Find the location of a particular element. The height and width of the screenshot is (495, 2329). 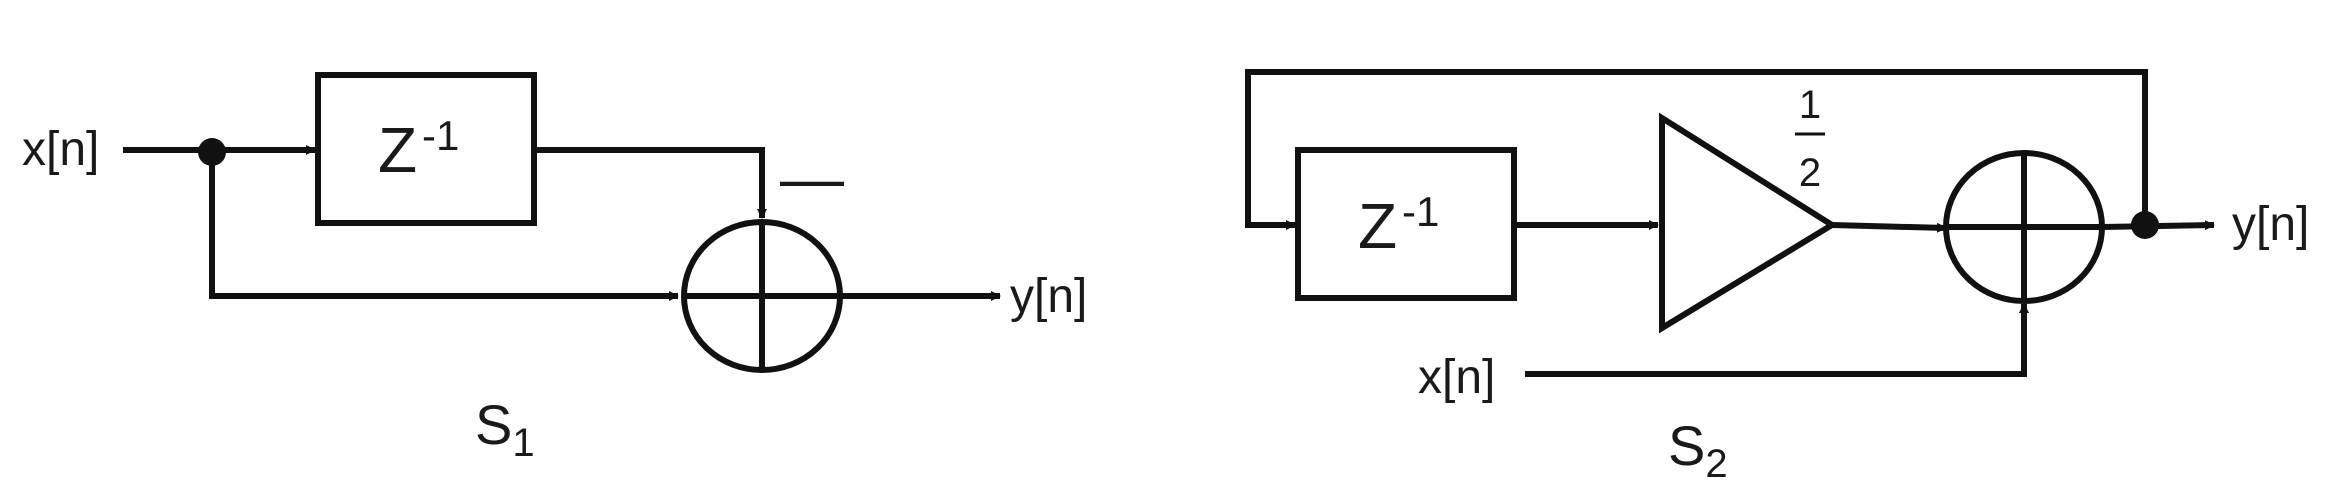

s1-delay-exponent: -1 is located at coordinates (440, 135).